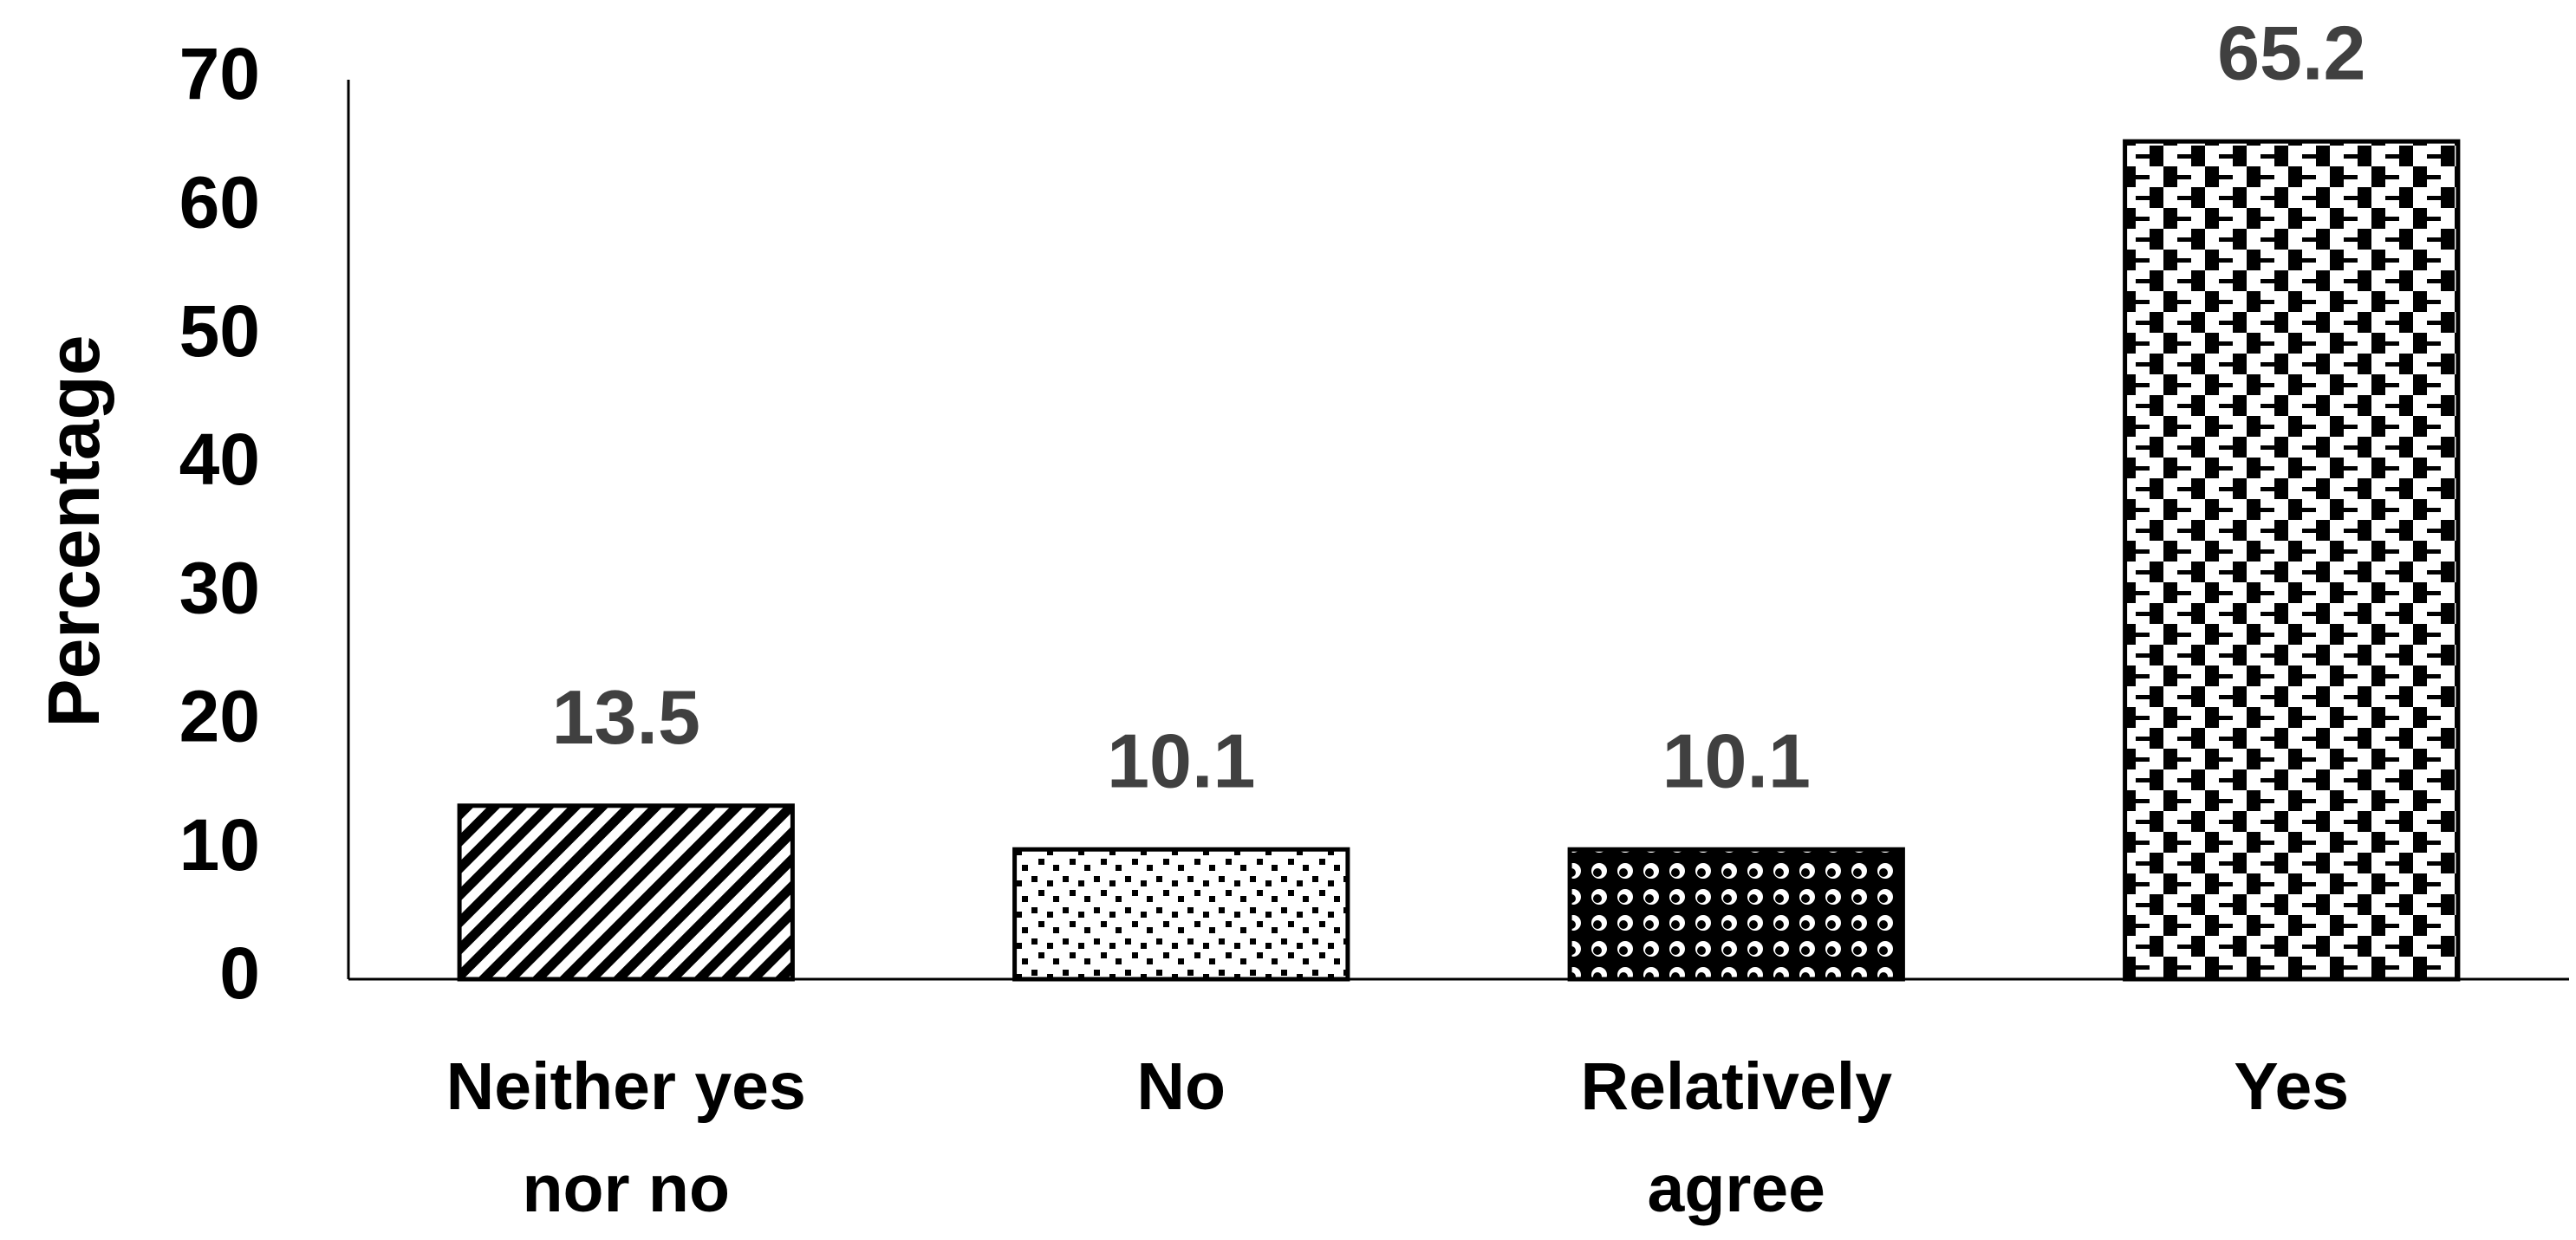 The width and height of the screenshot is (2576, 1240). Describe the element at coordinates (219, 717) in the screenshot. I see `y-tick-label: 20` at that location.